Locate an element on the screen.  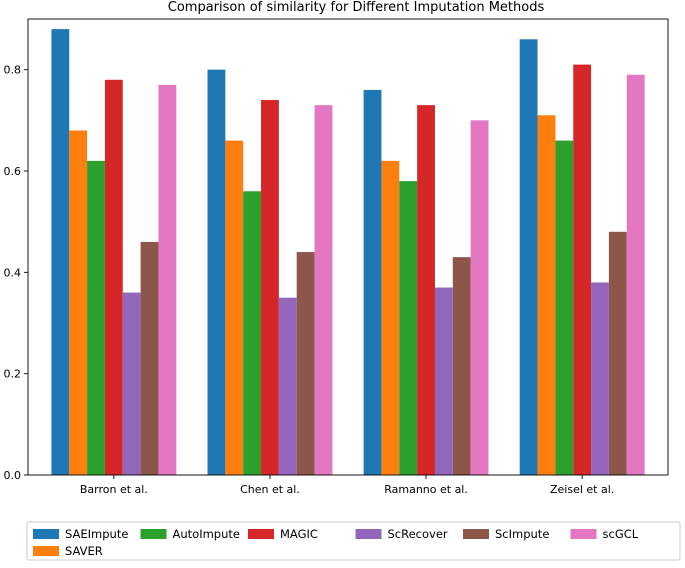
bar-autoimpute-ramanno-et-al is located at coordinates (408, 328).